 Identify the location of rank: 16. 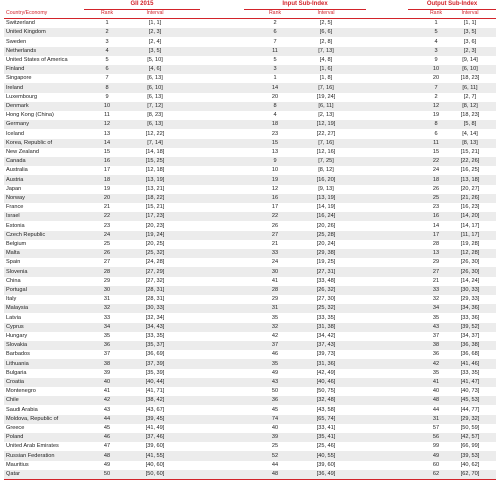
(436, 216).